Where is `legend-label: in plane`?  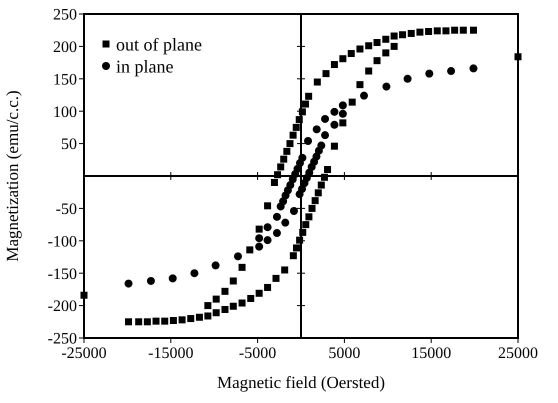 legend-label: in plane is located at coordinates (145, 66).